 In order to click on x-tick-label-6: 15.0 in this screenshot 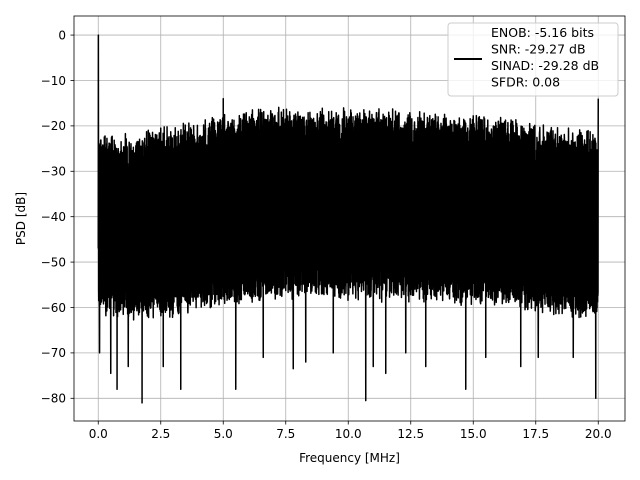, I will do `click(473, 434)`.